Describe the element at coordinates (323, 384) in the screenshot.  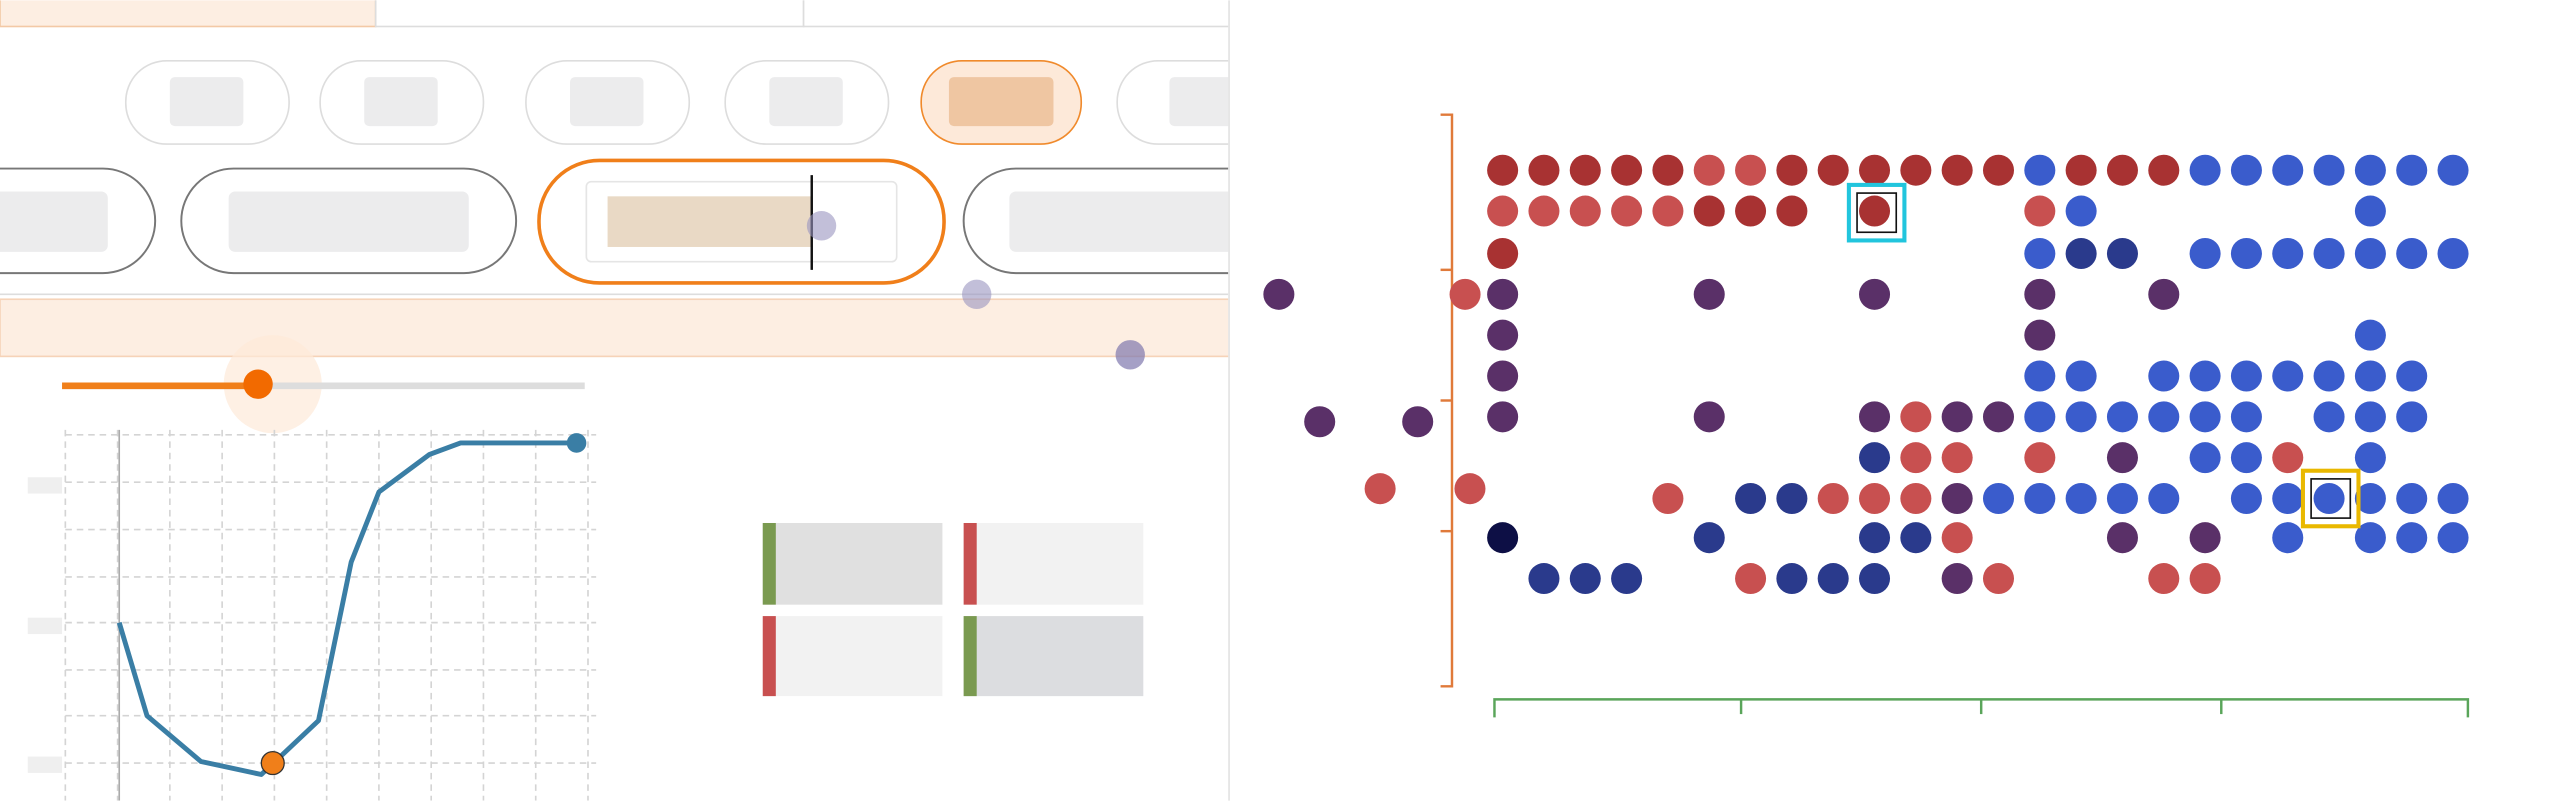
I see `slider` at that location.